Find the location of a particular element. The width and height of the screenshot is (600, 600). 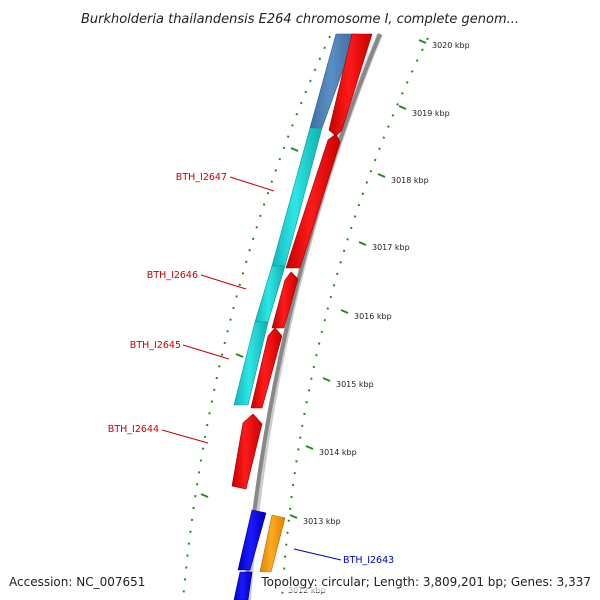

gene-label-bth-i2645: BTH_I2645 is located at coordinates (155, 345).